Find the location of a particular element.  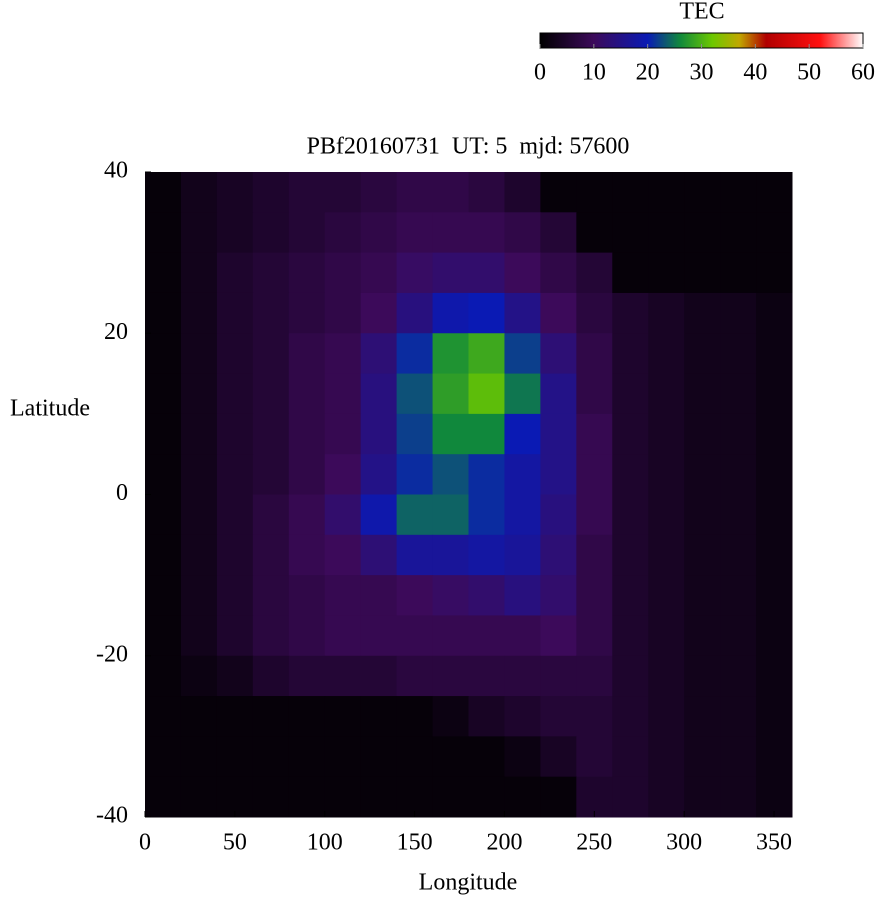

x-tick-label: 200 is located at coordinates (504, 843).